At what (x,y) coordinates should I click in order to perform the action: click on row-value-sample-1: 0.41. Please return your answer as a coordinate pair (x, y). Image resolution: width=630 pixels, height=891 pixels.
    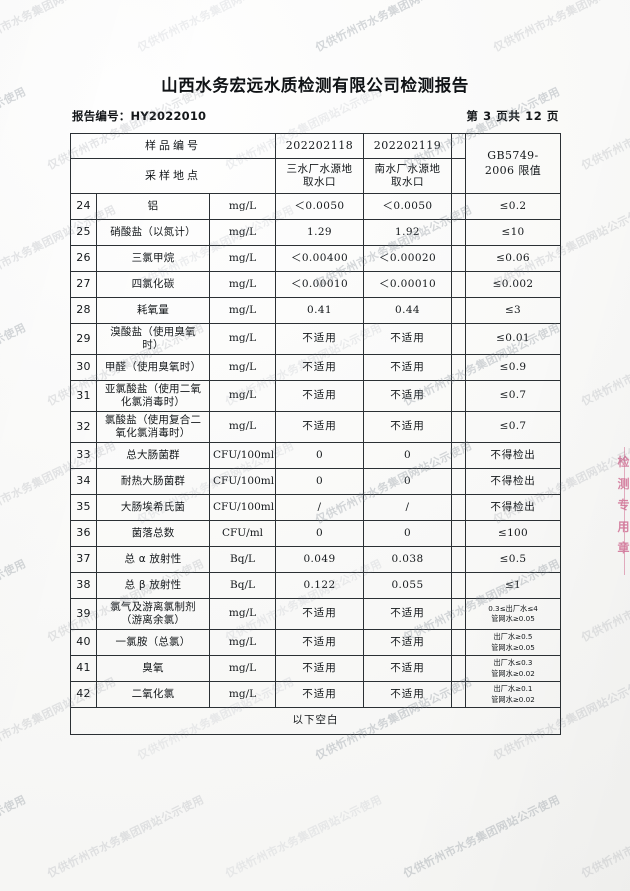
    Looking at the image, I should click on (319, 310).